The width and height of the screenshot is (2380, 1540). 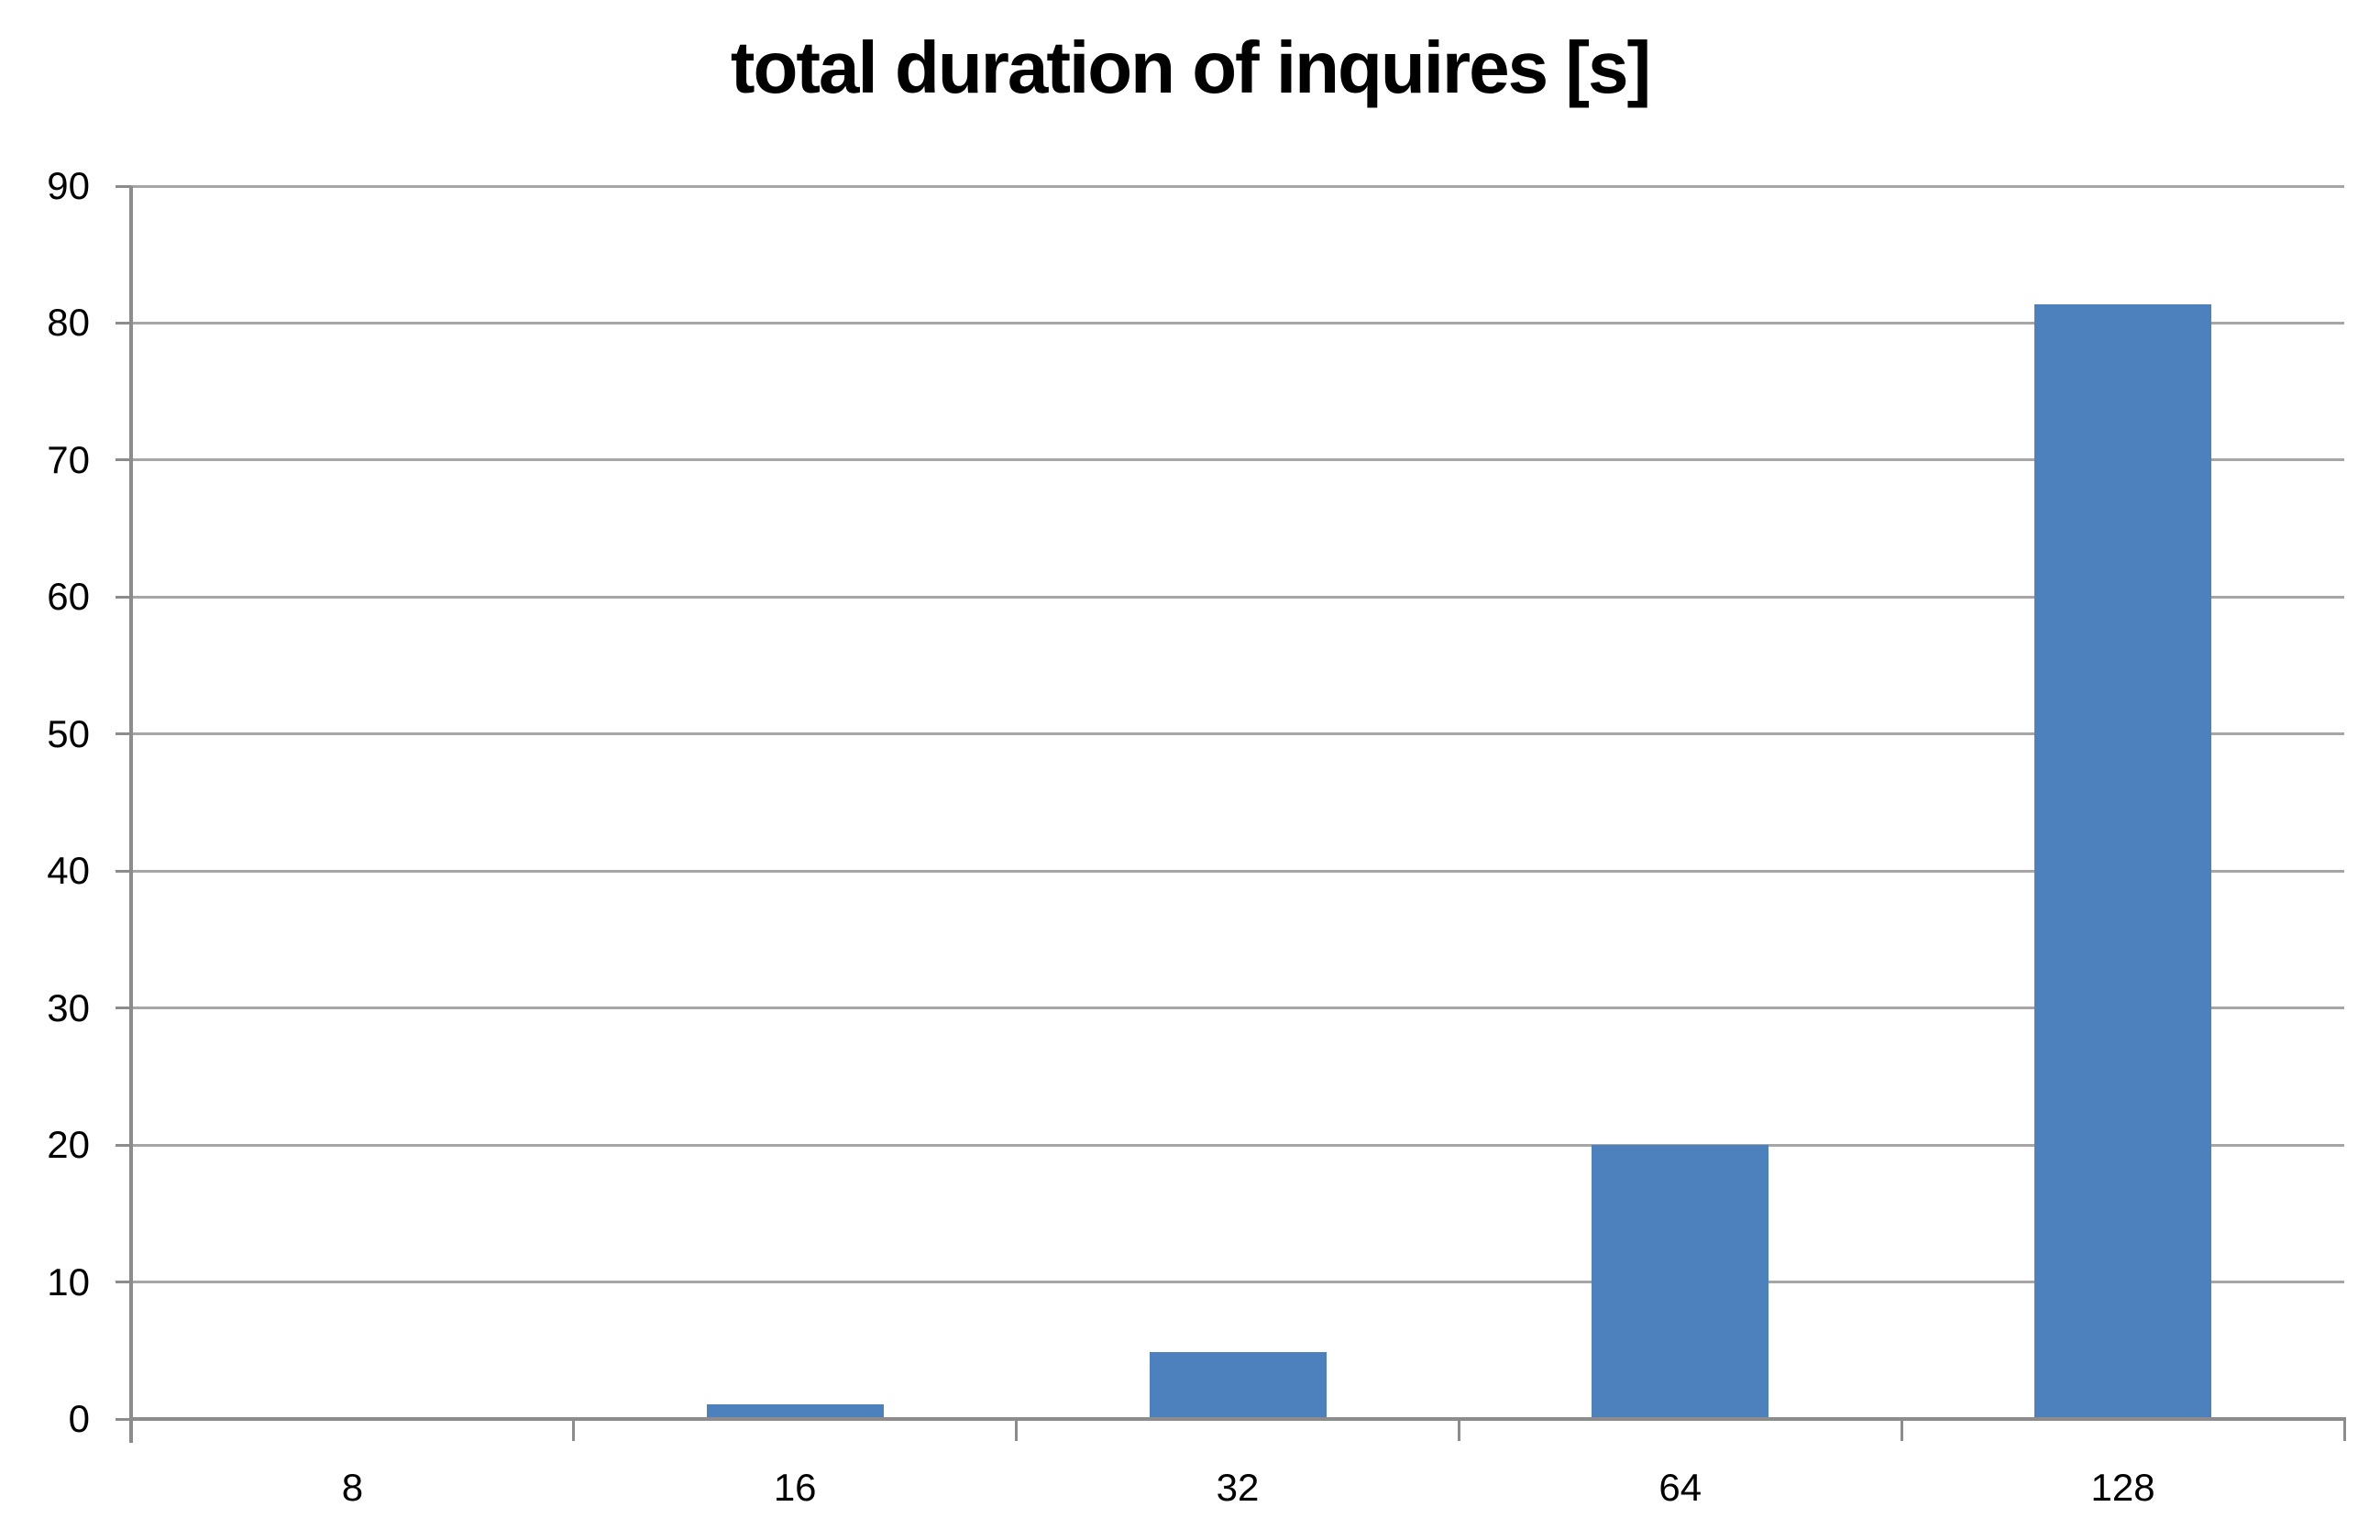 I want to click on y-axis-line, so click(x=131, y=814).